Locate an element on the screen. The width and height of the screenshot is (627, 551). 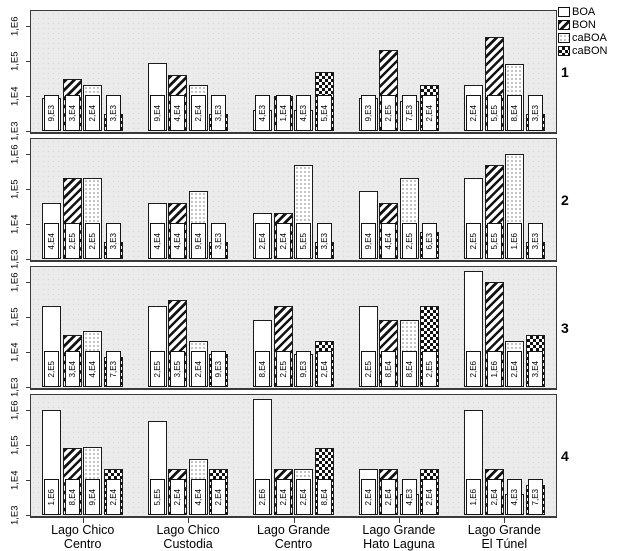
bar-value-text: 6,E3 is located at coordinates (430, 241).